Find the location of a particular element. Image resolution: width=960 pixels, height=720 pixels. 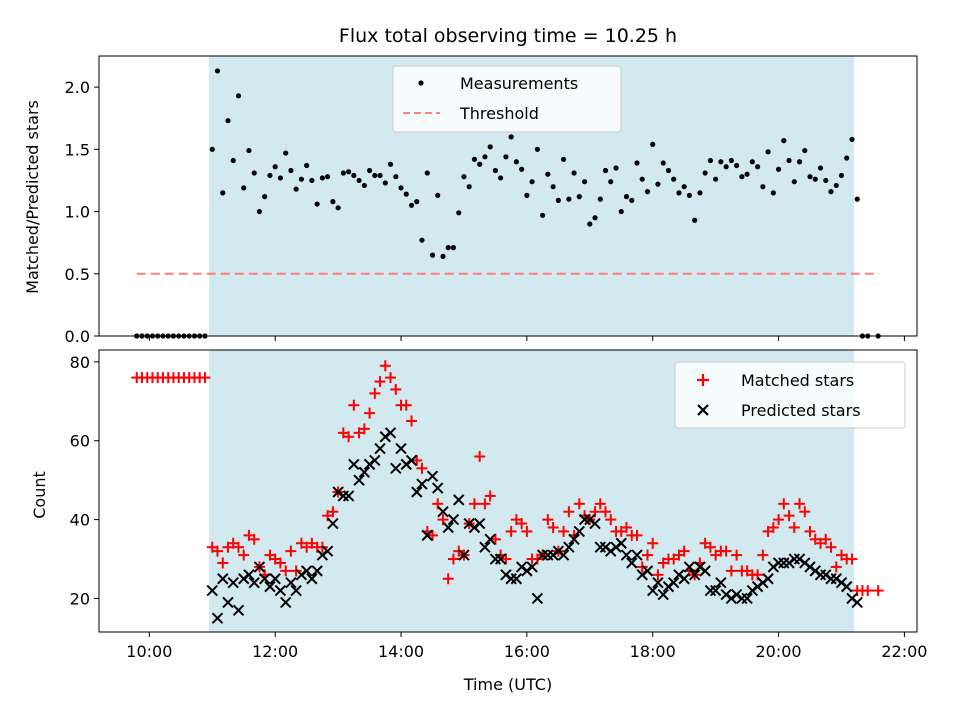

x-tick-label: 20:00 is located at coordinates (779, 651).